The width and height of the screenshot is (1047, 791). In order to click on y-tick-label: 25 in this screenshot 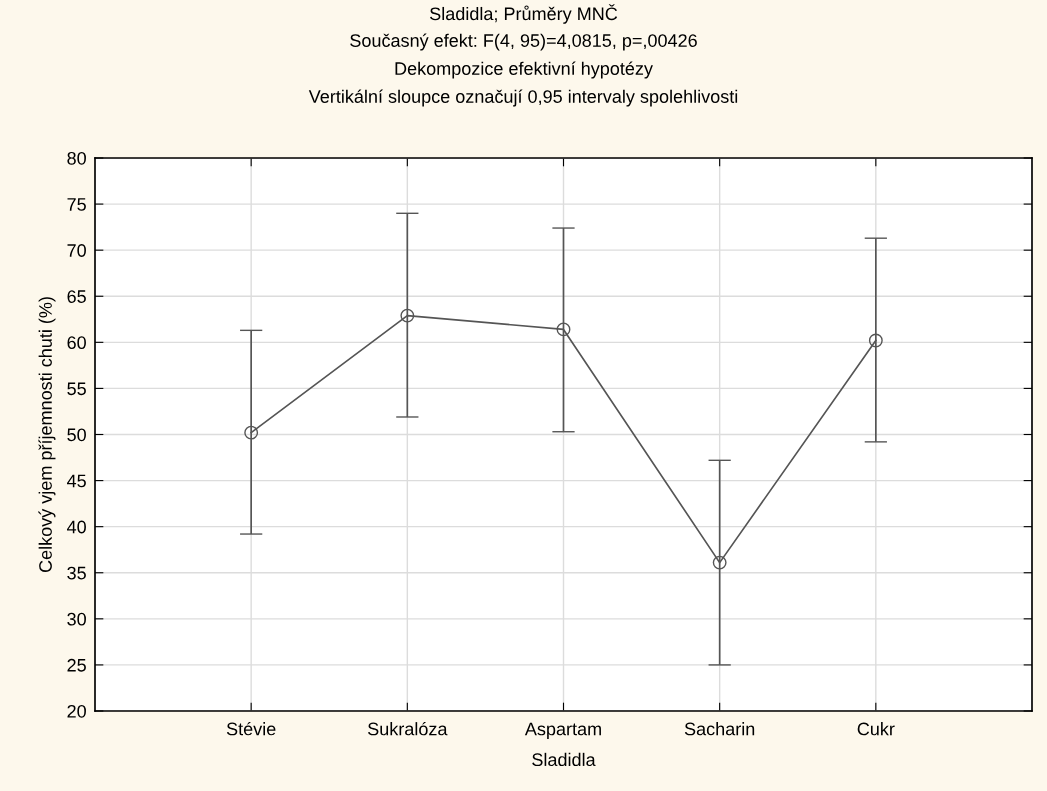, I will do `click(76, 665)`.